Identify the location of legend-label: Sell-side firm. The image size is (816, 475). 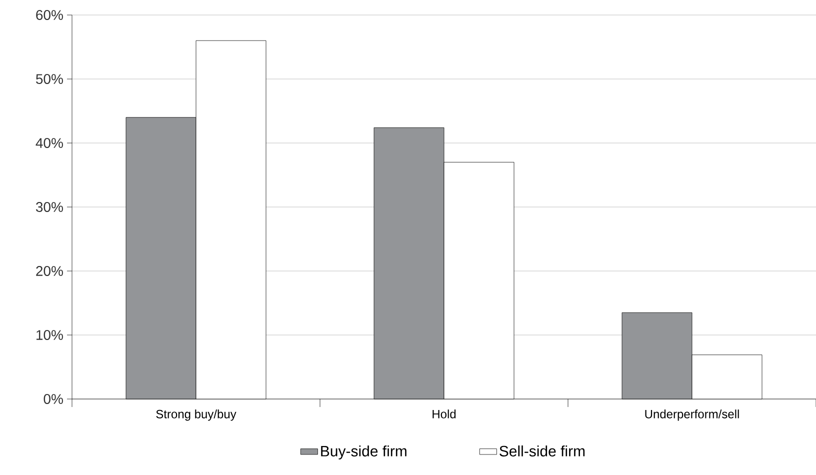
(542, 450).